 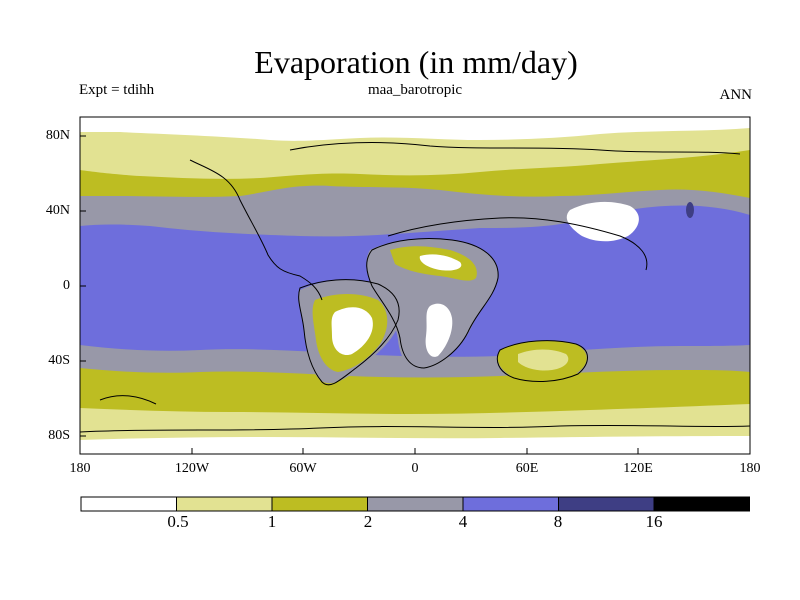 What do you see at coordinates (272, 521) in the screenshot?
I see `colorbar-label-1: 1` at bounding box center [272, 521].